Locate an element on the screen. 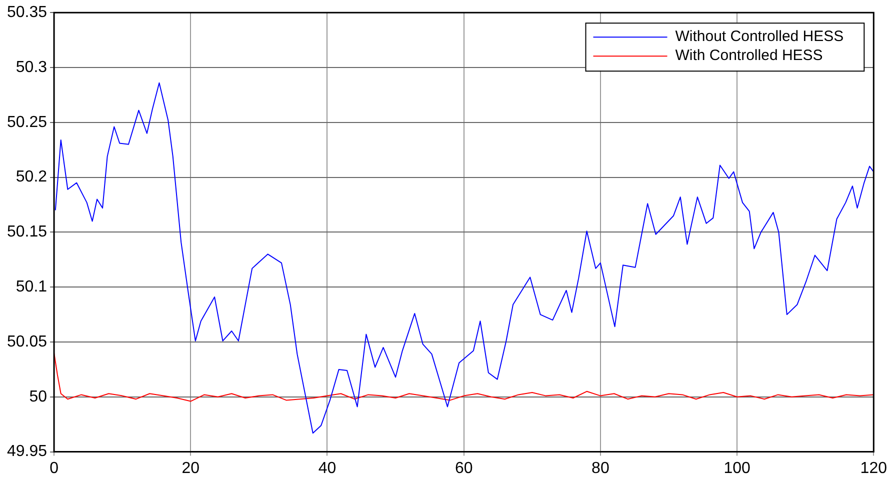 This screenshot has height=481, width=890. y-tick-label: 49.95 is located at coordinates (27, 451).